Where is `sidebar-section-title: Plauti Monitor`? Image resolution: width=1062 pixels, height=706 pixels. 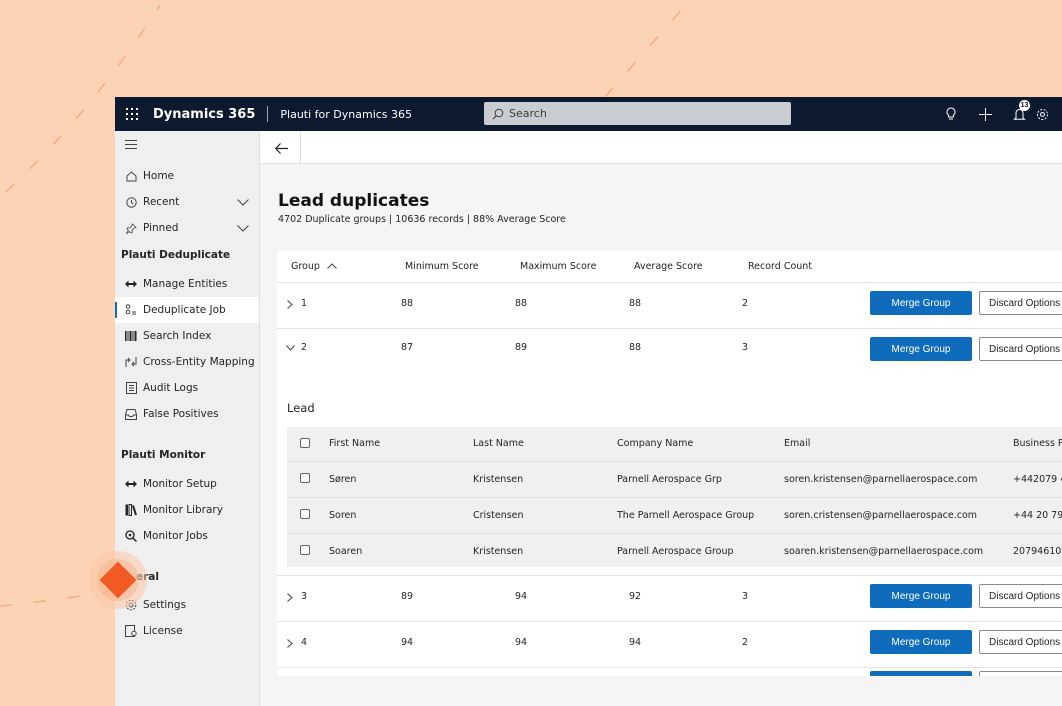
sidebar-section-title: Plauti Monitor is located at coordinates (163, 455).